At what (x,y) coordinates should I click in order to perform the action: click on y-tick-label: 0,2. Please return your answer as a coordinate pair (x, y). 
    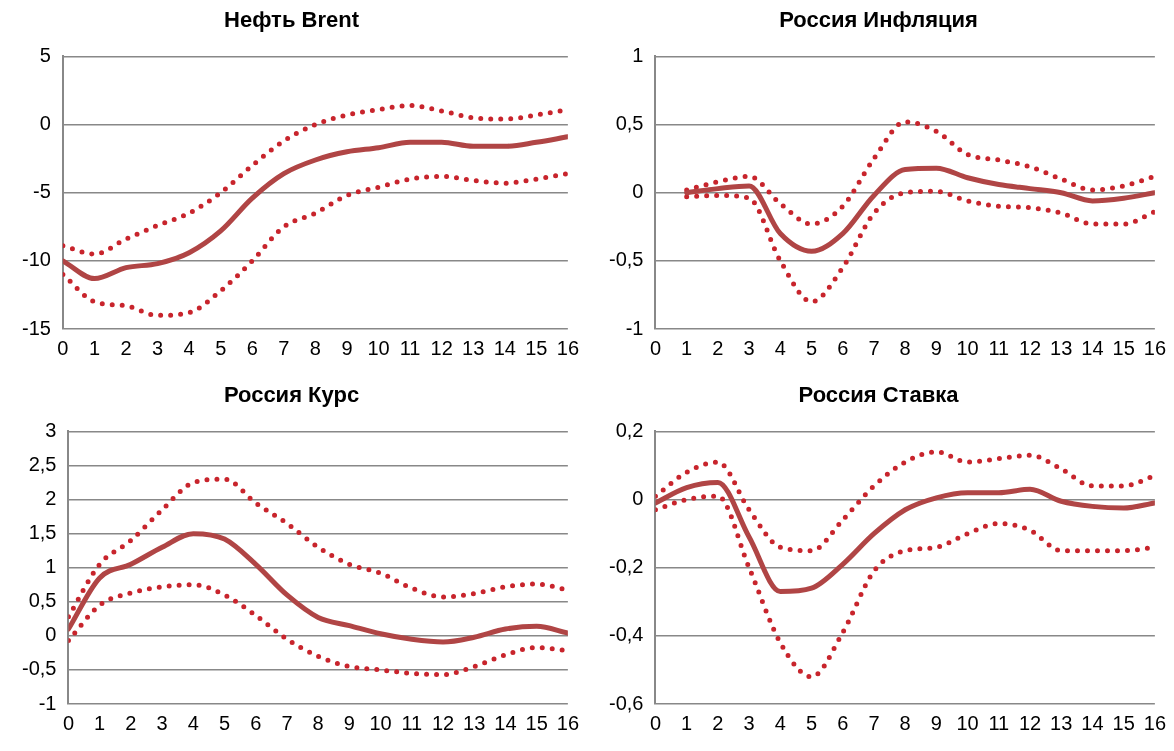
    Looking at the image, I should click on (629, 429).